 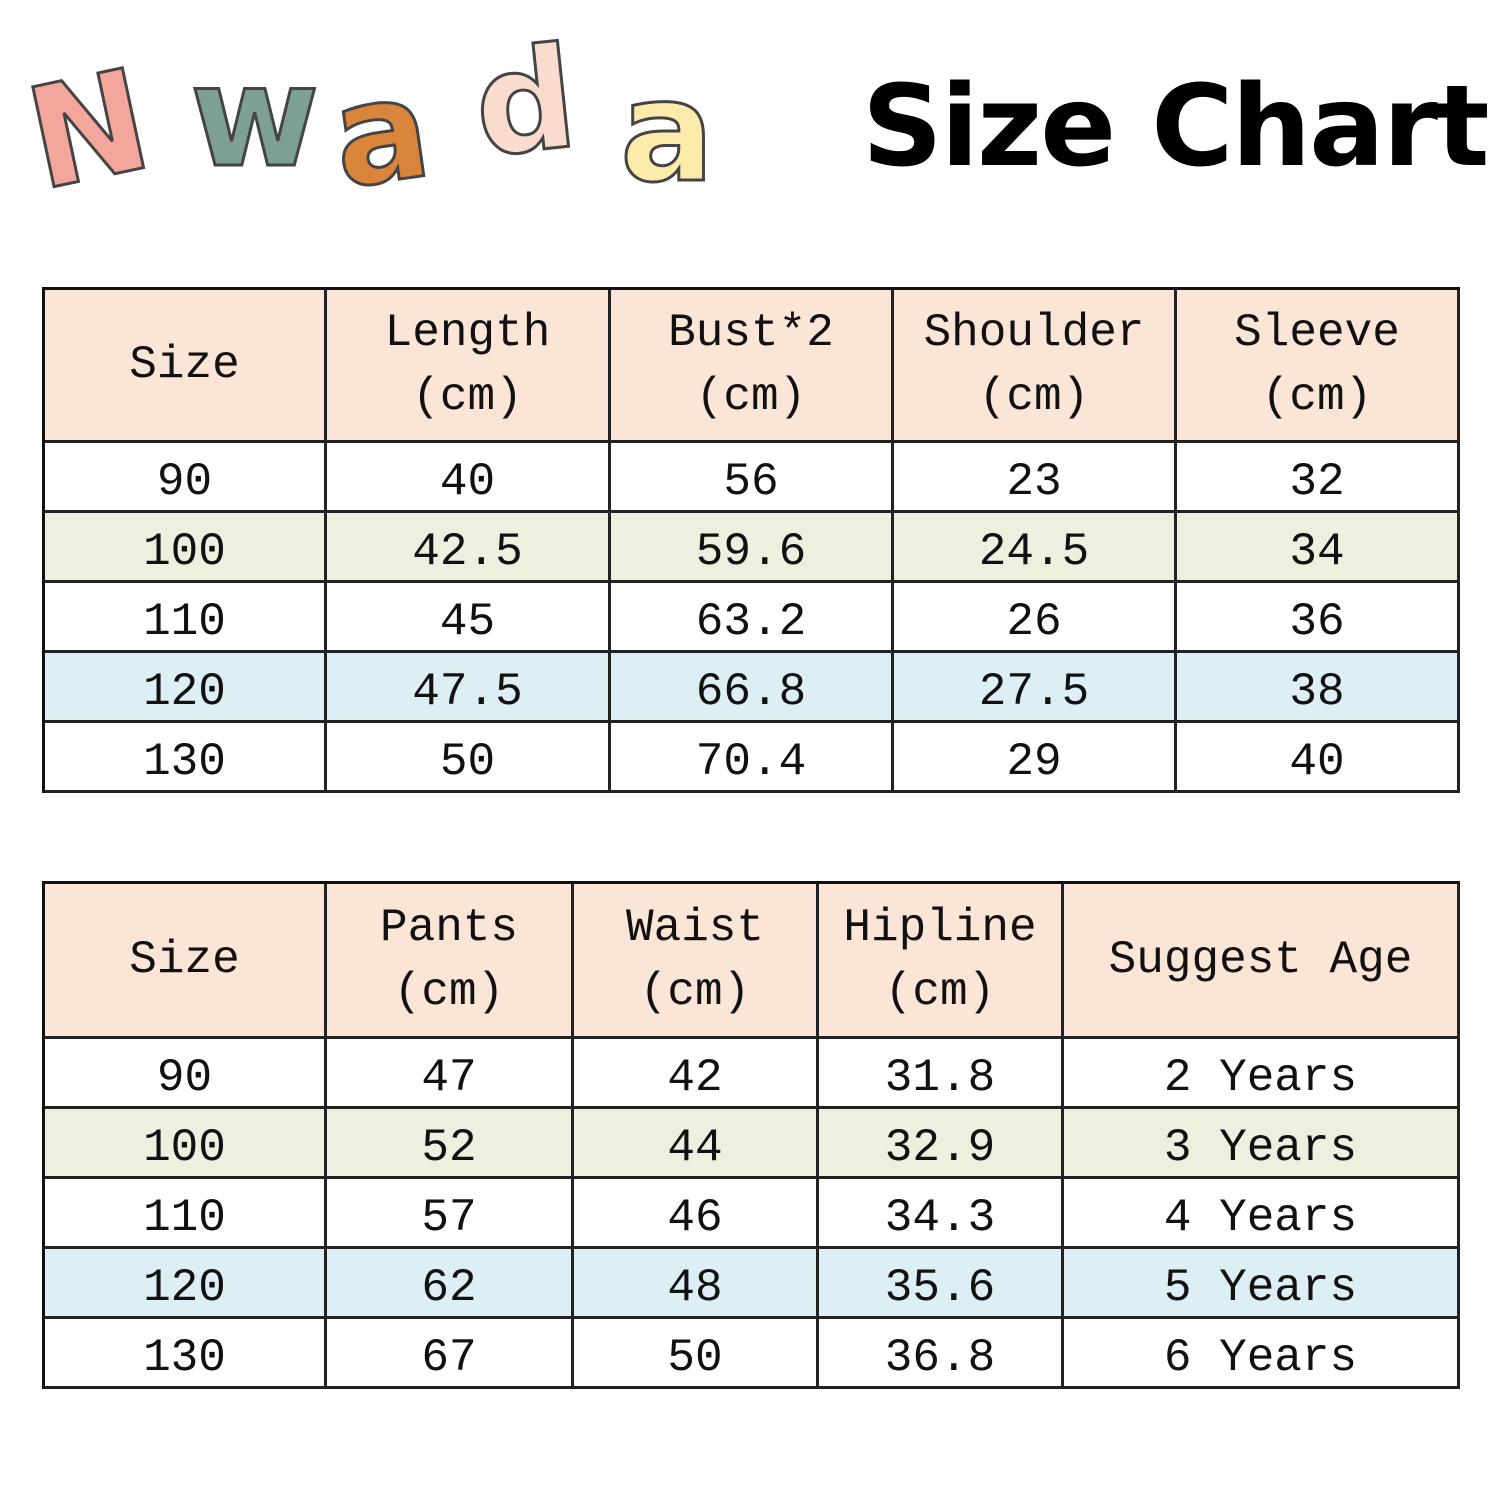 What do you see at coordinates (752, 548) in the screenshot?
I see `data-cell: 59.6` at bounding box center [752, 548].